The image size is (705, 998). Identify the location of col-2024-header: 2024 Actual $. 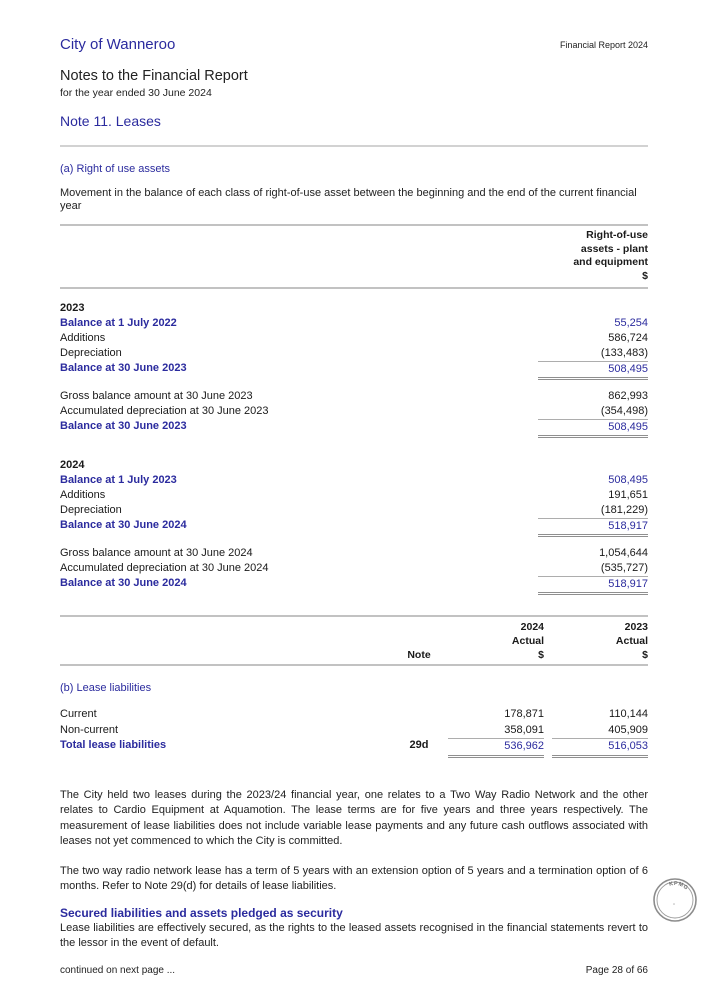
(496, 641).